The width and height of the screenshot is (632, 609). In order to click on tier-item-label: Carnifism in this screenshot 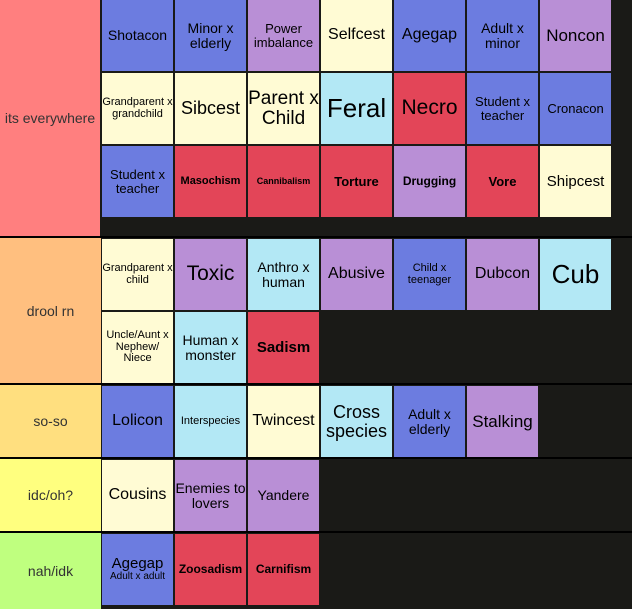, I will do `click(283, 569)`.